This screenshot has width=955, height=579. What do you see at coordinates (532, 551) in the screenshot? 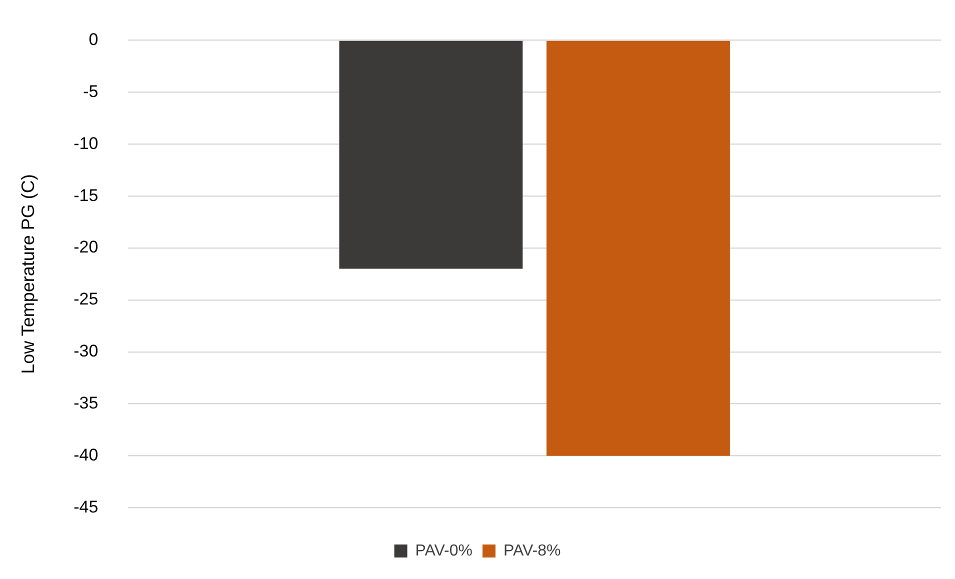
I see `legend-label: PAV-8%` at bounding box center [532, 551].